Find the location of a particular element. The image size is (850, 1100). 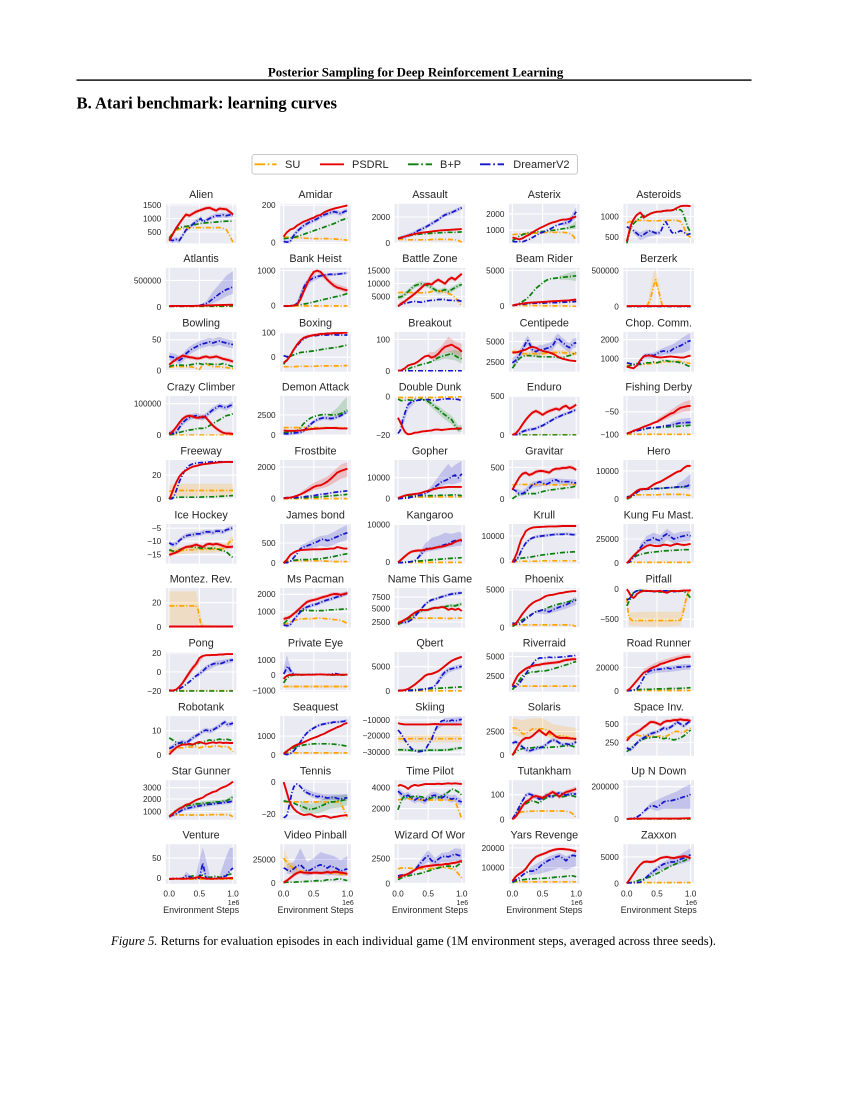

svg-text: Skiing is located at coordinates (429, 708).